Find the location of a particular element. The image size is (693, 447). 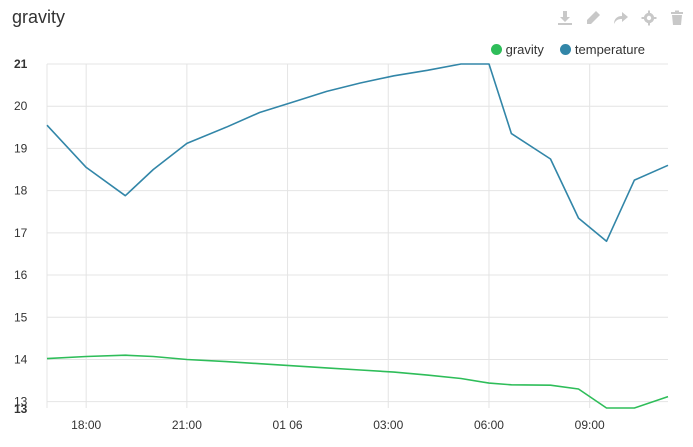

legend-label-gravity: gravity is located at coordinates (524, 49).